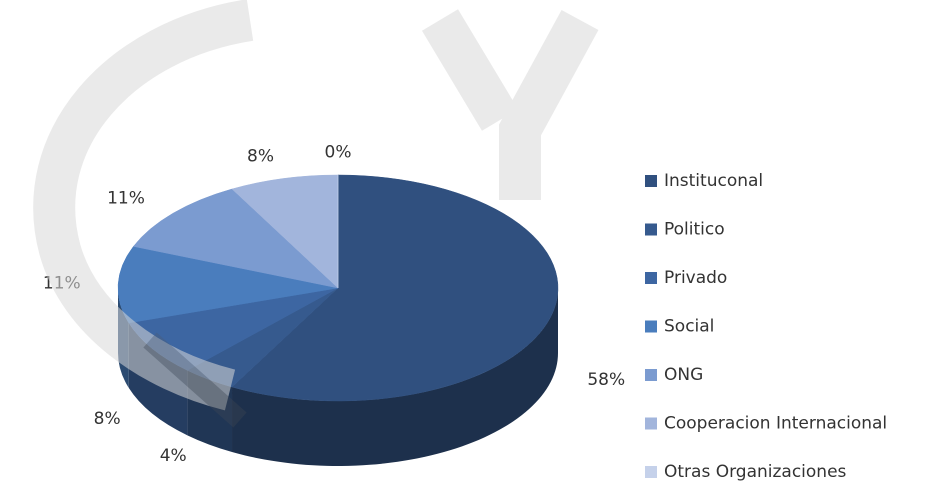 Image resolution: width=935 pixels, height=495 pixels. I want to click on watermark-stroke, so click(195, 380).